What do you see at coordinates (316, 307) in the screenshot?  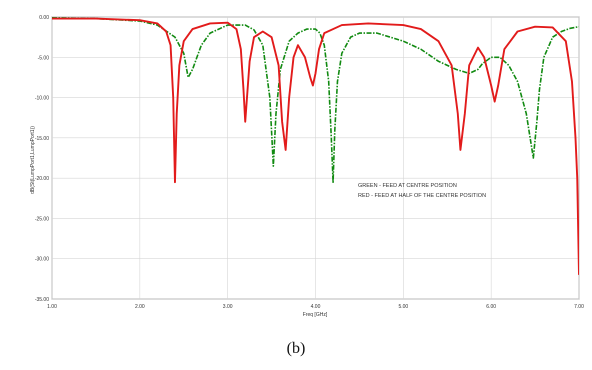 I see `x-tick-label: 4.00` at bounding box center [316, 307].